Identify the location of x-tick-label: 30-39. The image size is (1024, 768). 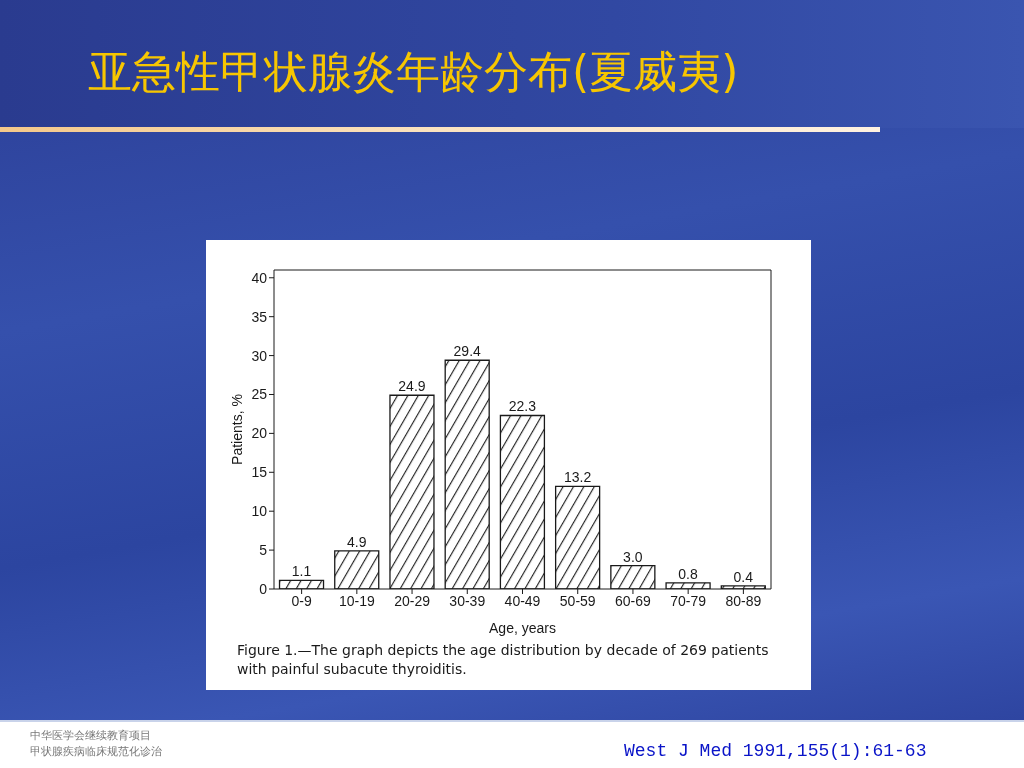
(467, 600).